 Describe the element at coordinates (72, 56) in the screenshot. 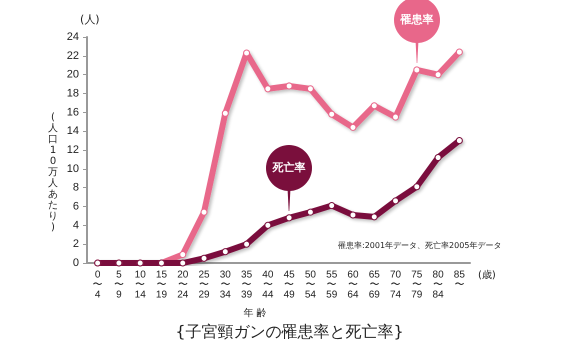

I see `y-tick-label: 22` at that location.